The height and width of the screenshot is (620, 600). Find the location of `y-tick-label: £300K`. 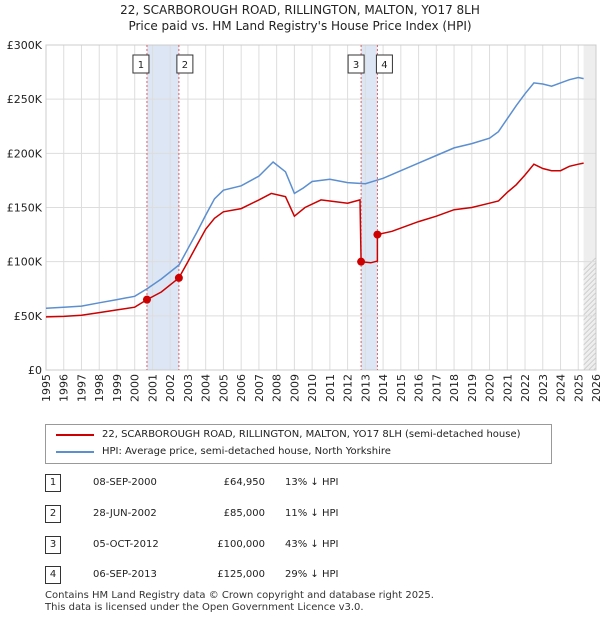

y-tick-label: £300K is located at coordinates (25, 45).